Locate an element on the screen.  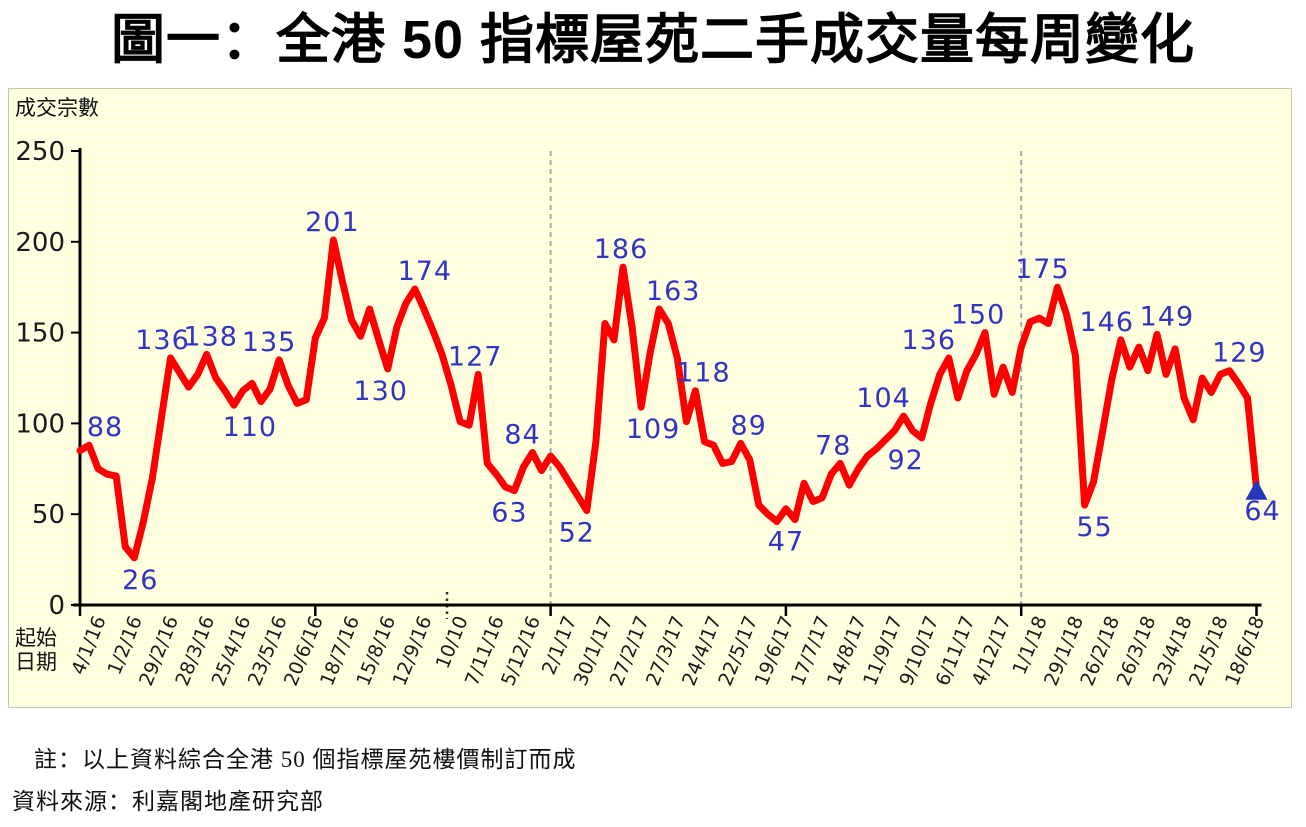
last-point-marker is located at coordinates (1256, 489).